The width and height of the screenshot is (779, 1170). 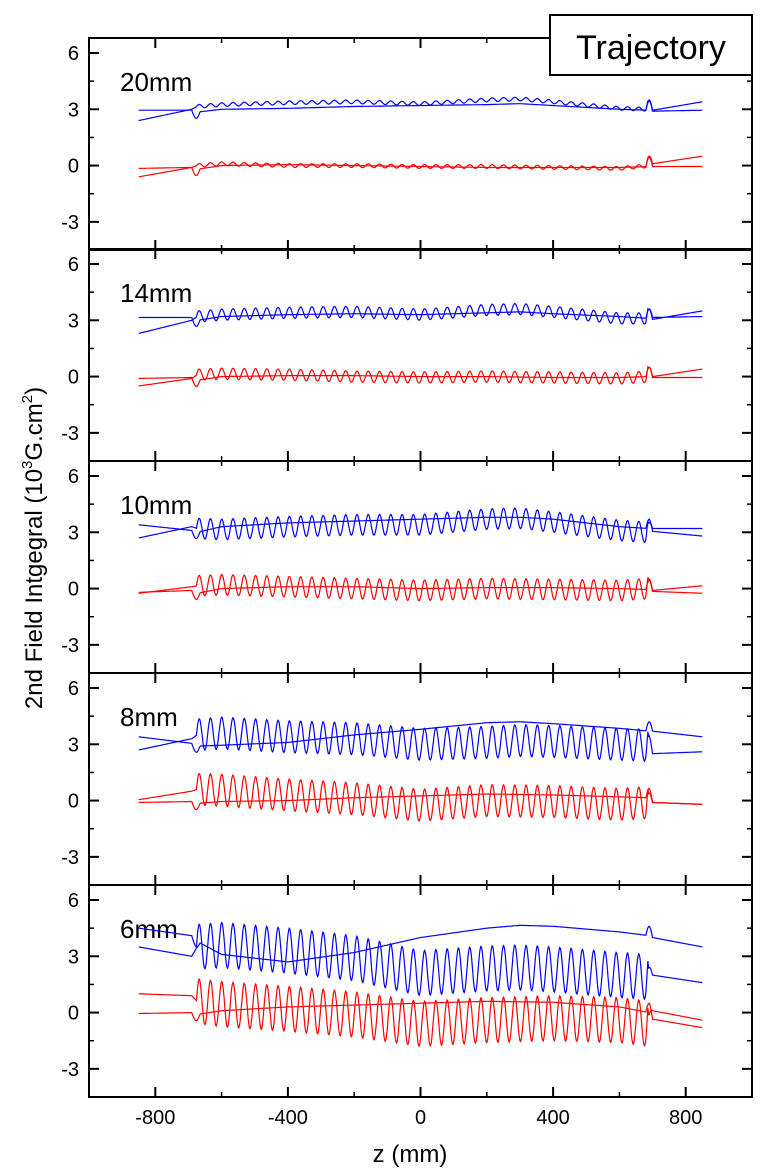 What do you see at coordinates (156, 82) in the screenshot?
I see `panel-label: 20mm` at bounding box center [156, 82].